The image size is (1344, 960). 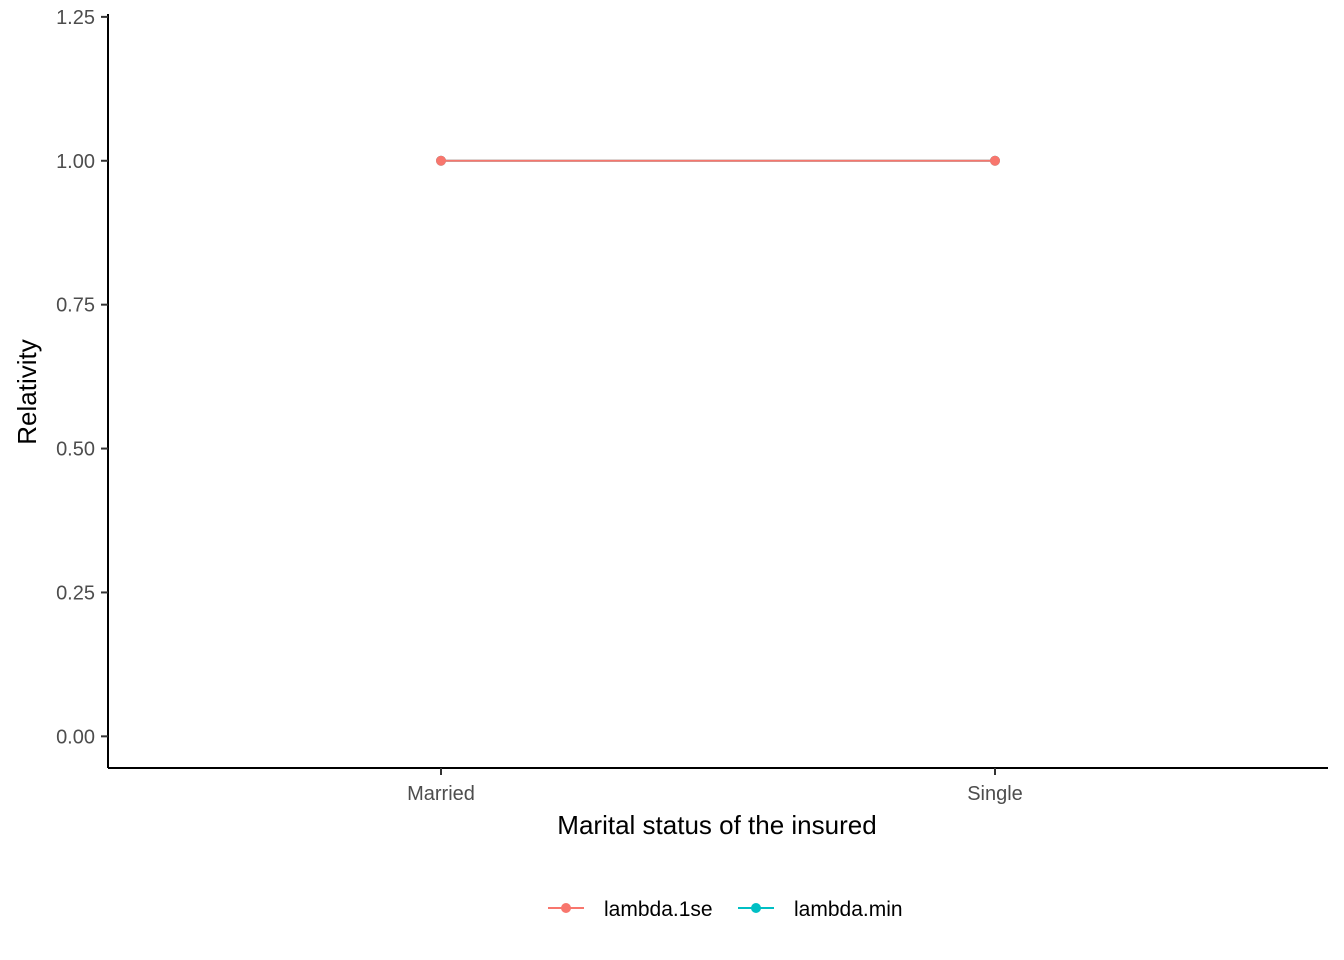 I want to click on y-tick-label: 1.25, so click(x=75, y=18).